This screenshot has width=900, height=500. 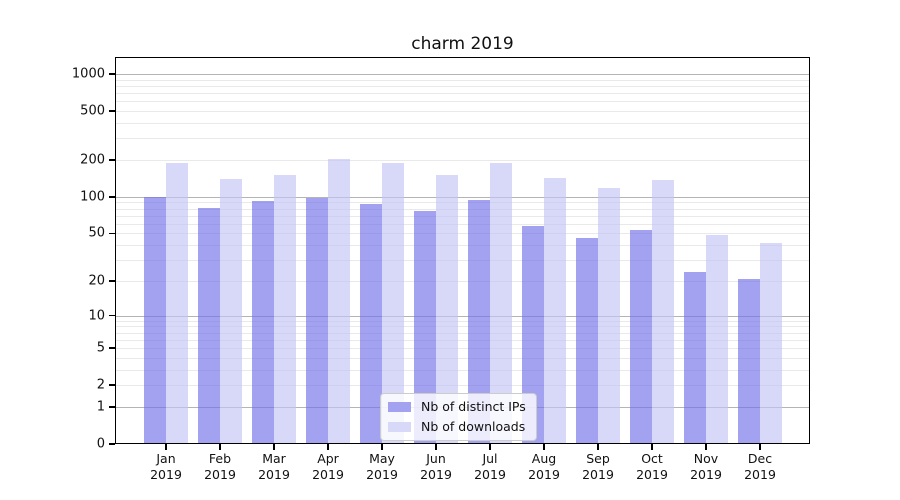 I want to click on y-tick-label: 100, so click(x=92, y=197).